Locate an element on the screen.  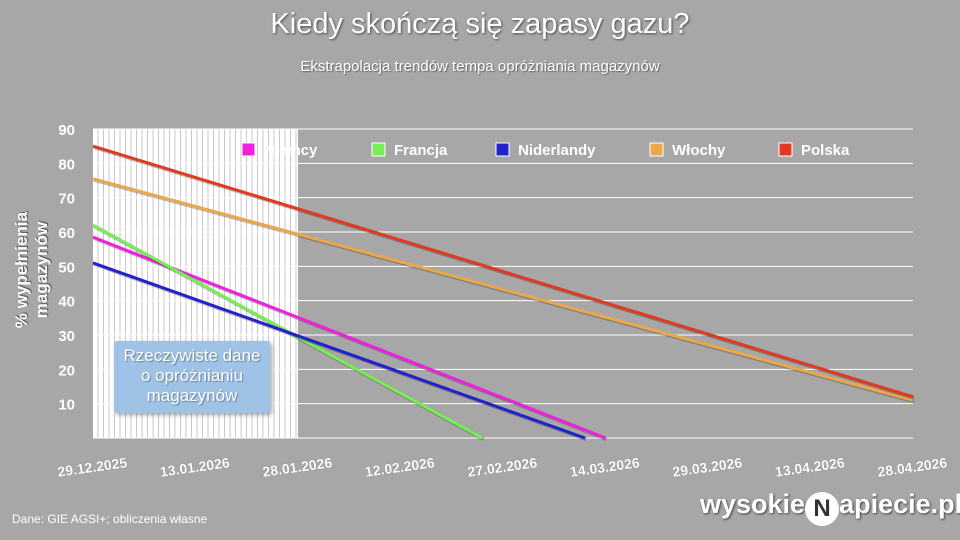
annotation-line-3: magazynów is located at coordinates (192, 395).